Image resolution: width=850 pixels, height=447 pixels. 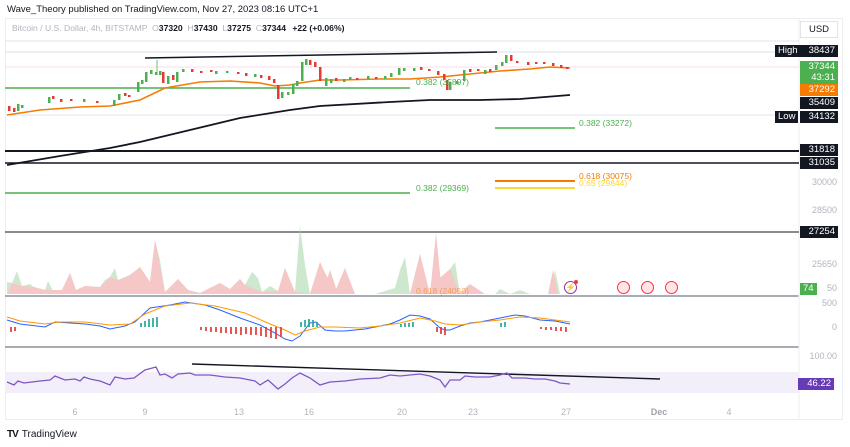 What do you see at coordinates (819, 117) in the screenshot?
I see `low-tag-value: 34132` at bounding box center [819, 117].